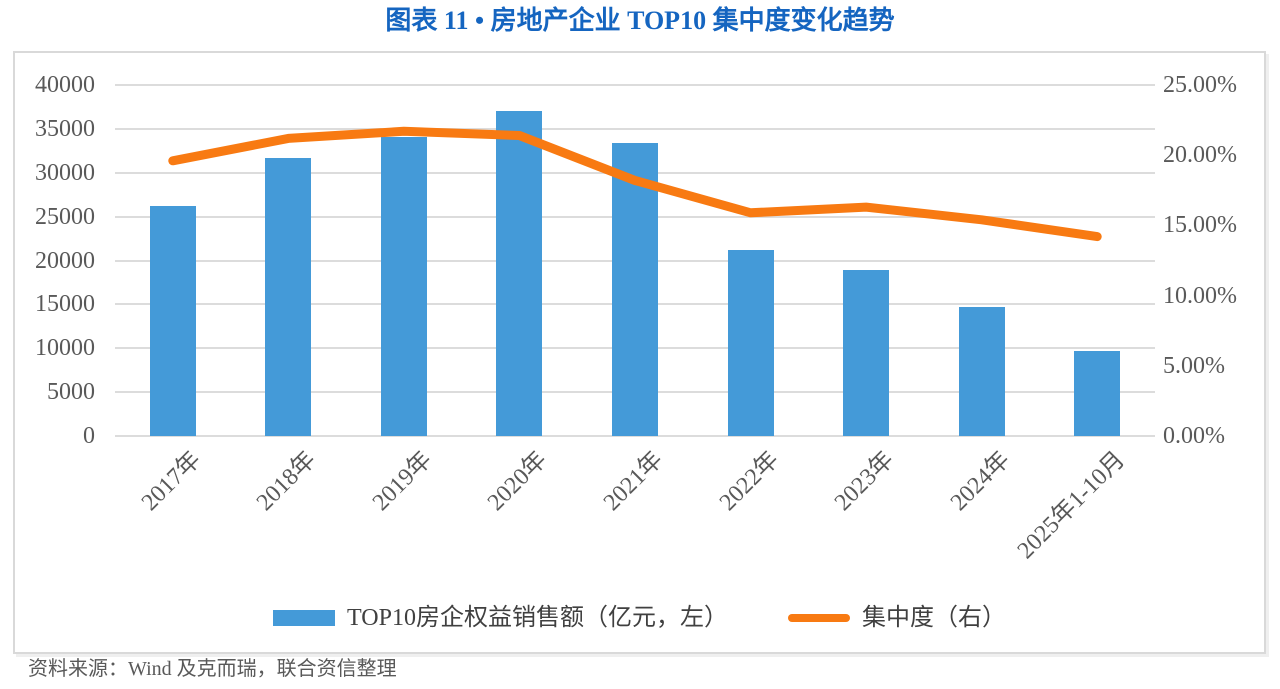 Image resolution: width=1280 pixels, height=689 pixels. I want to click on left-axis-tick: 20000, so click(65, 260).